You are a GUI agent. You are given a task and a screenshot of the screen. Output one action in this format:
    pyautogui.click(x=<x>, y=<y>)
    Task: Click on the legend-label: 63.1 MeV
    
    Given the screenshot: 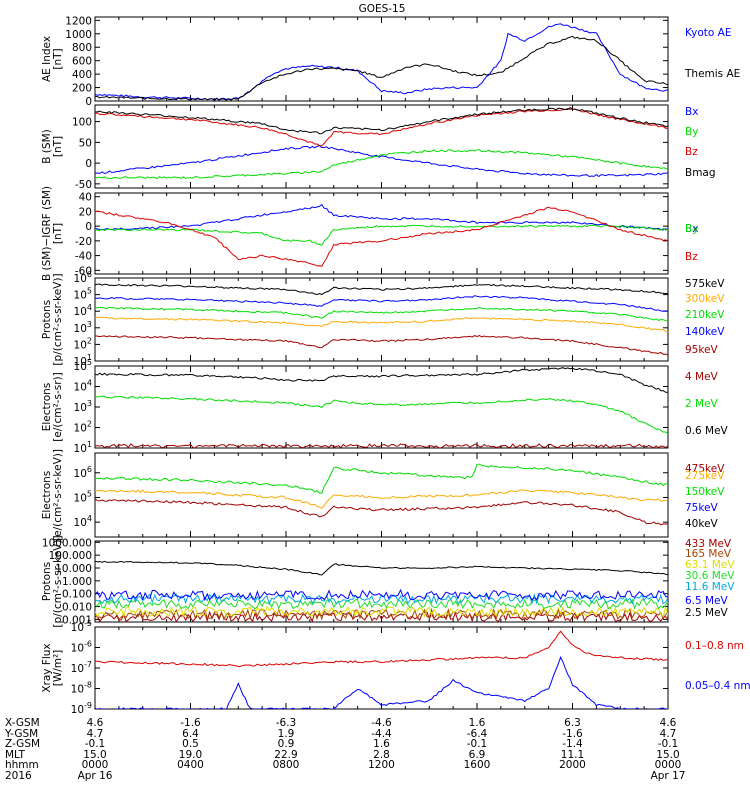 What is the action you would take?
    pyautogui.click(x=710, y=565)
    